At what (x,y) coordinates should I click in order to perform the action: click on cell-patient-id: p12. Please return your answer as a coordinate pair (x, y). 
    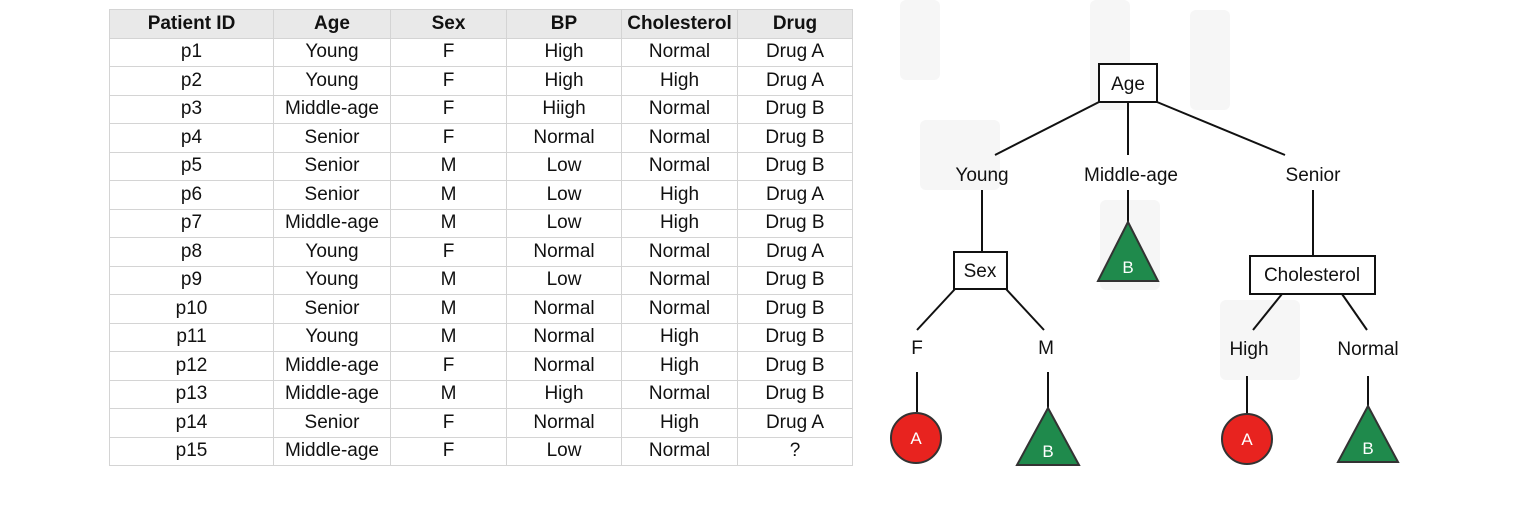
    Looking at the image, I should click on (191, 366).